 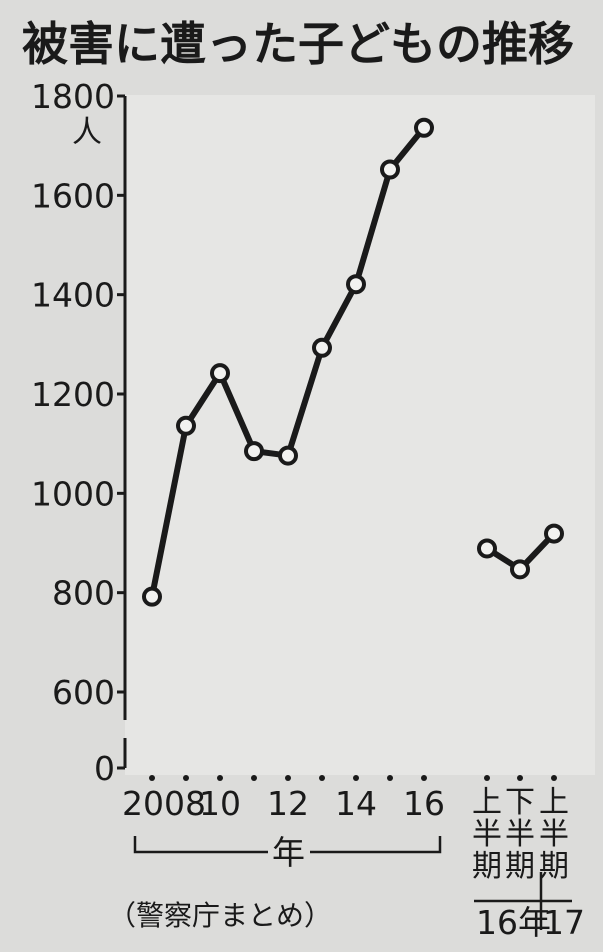 I want to click on source-note: （警察庁まとめ）, so click(x=220, y=915).